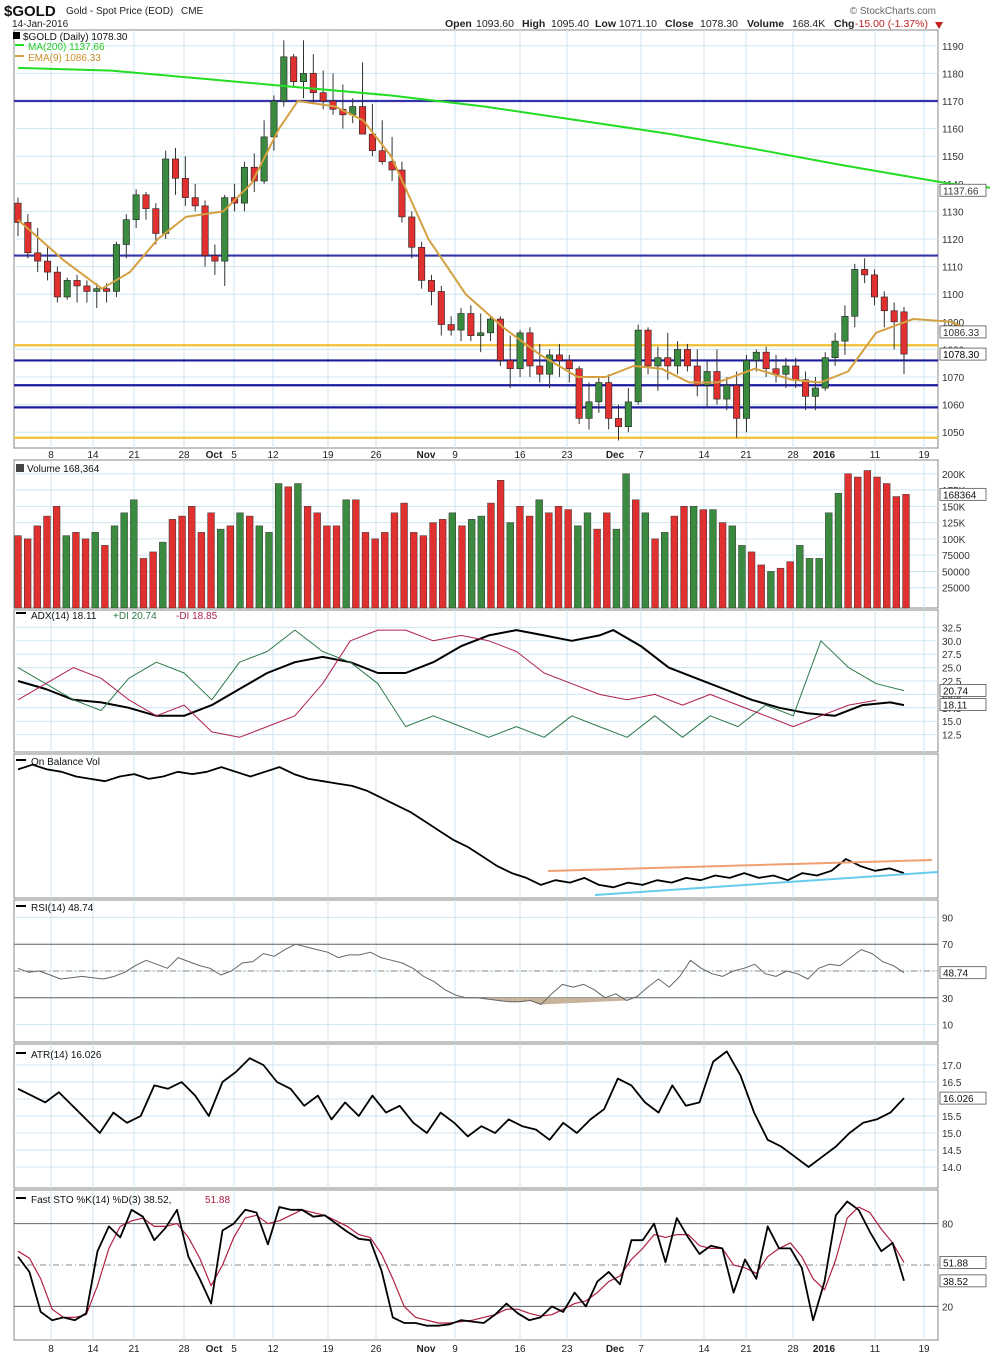 The width and height of the screenshot is (990, 1362). I want to click on volume-tick-label: 100K, so click(954, 540).